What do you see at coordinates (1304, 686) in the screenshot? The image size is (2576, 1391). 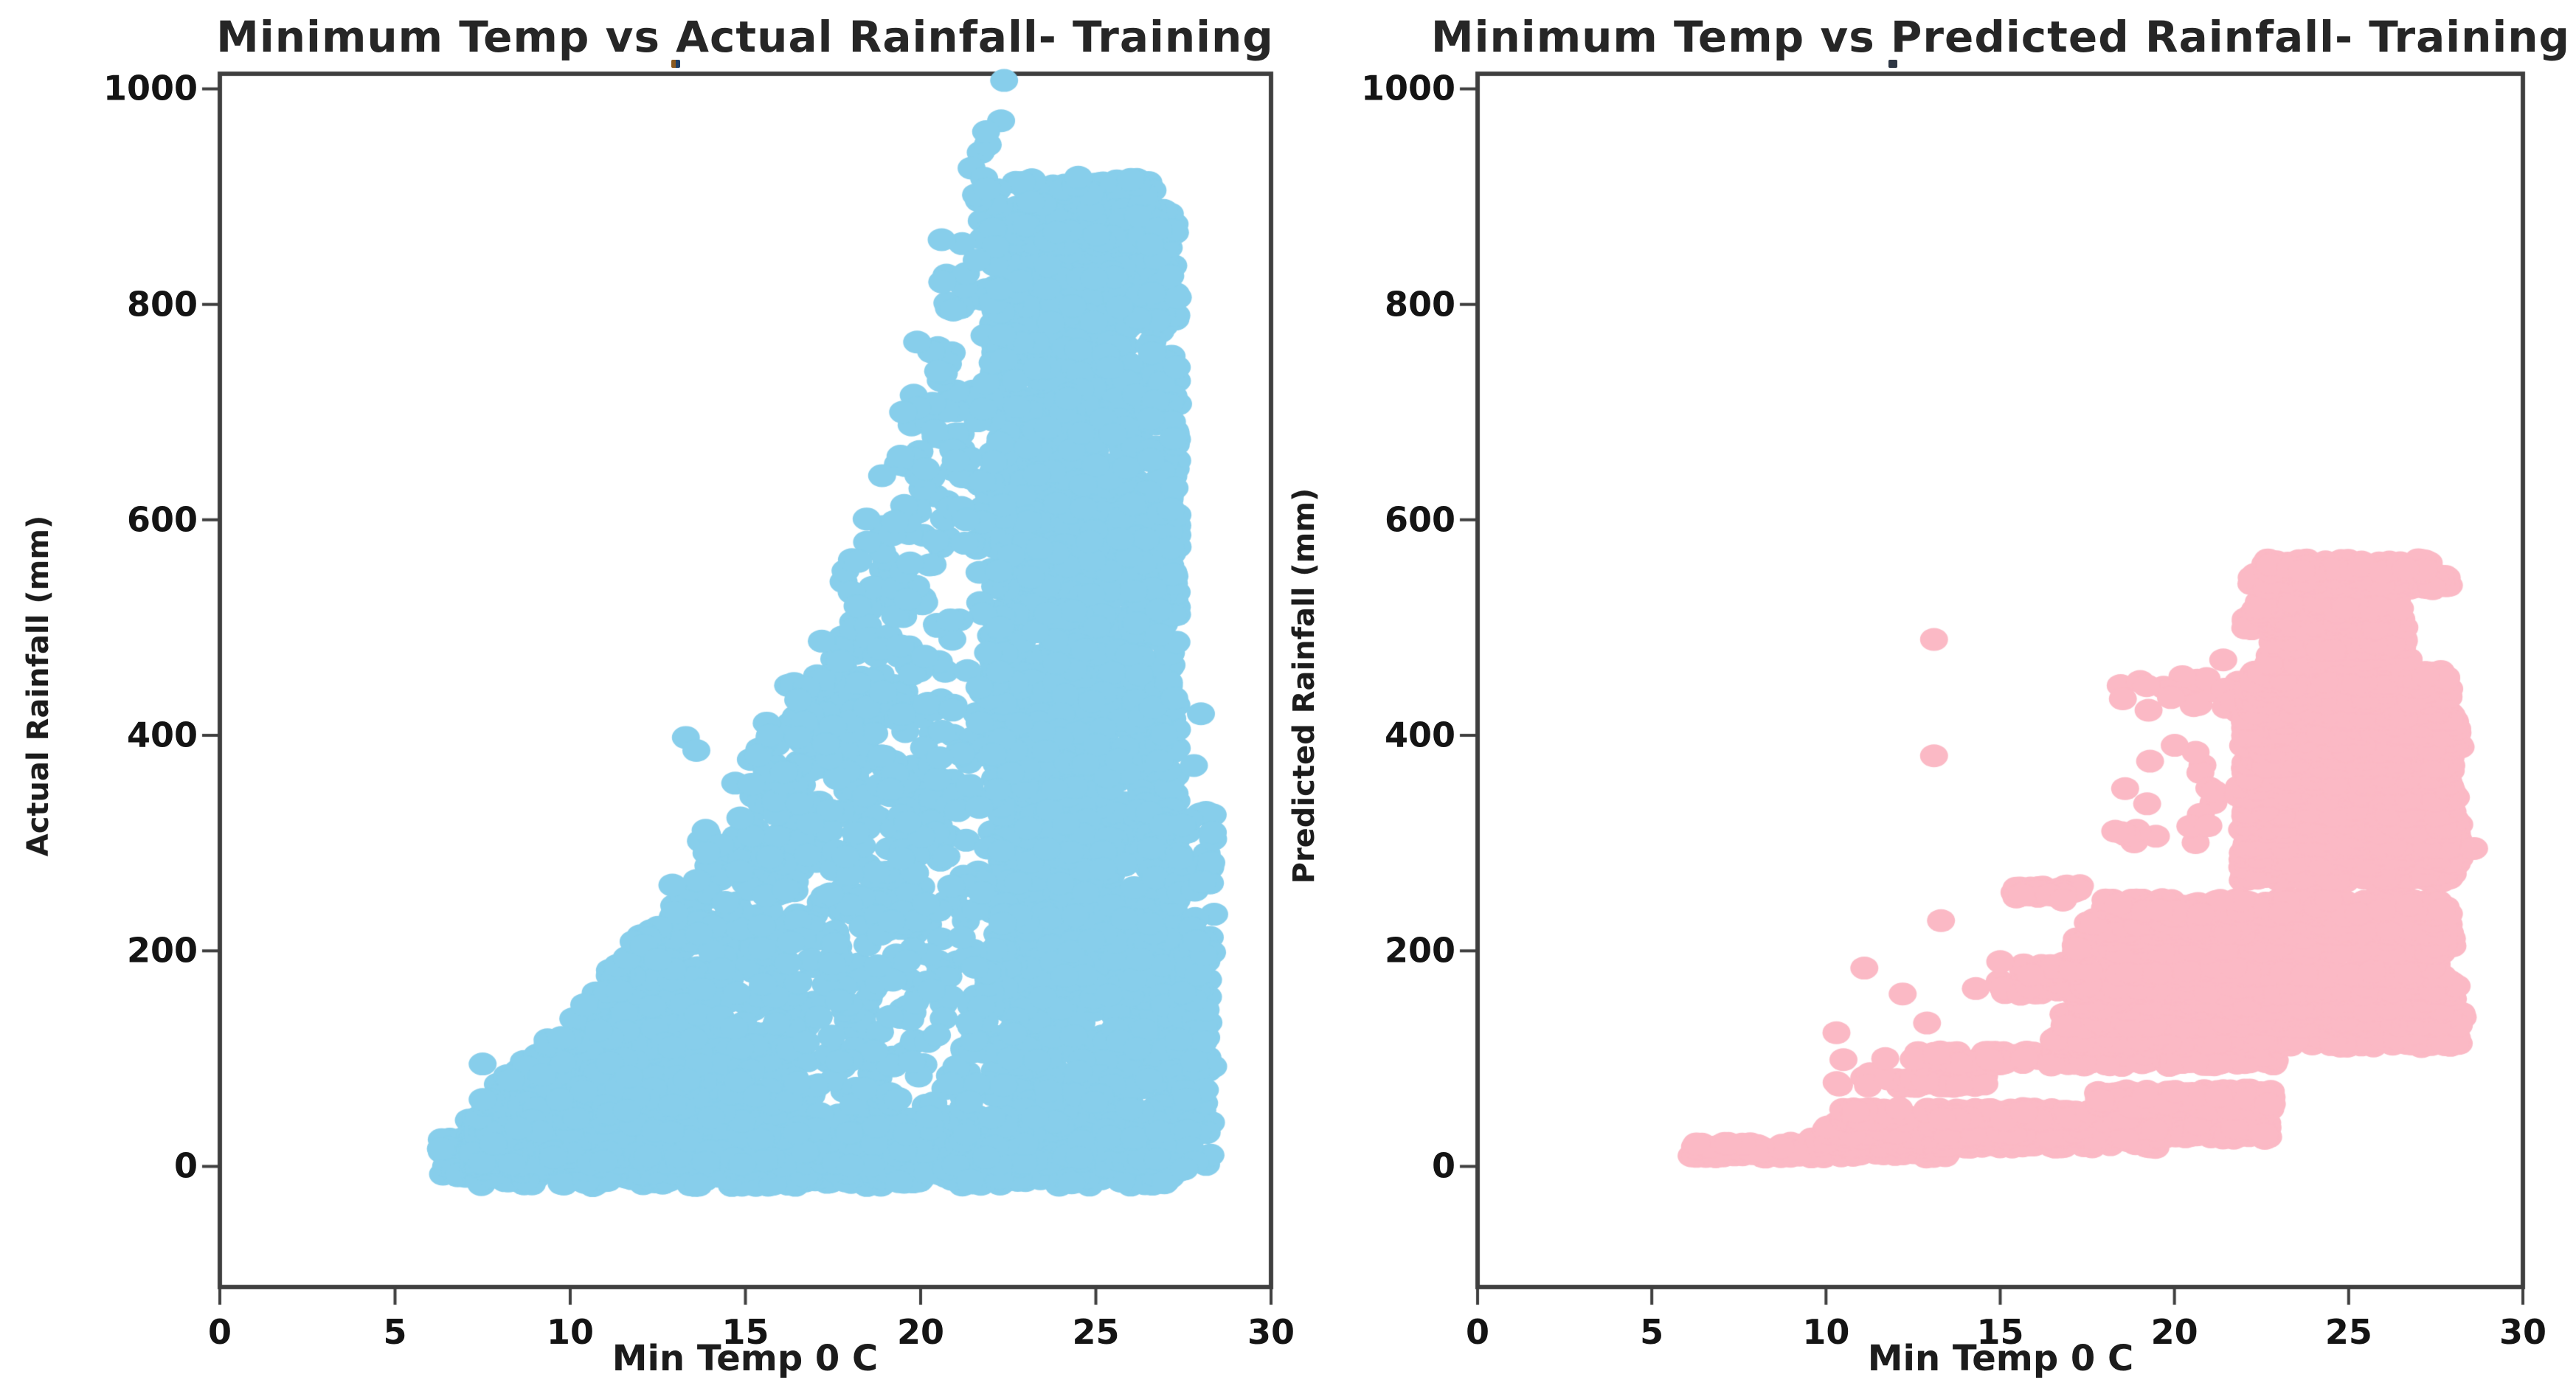 I see `right-plot-y-axis-label: Predicted Rainfall (mm)` at bounding box center [1304, 686].